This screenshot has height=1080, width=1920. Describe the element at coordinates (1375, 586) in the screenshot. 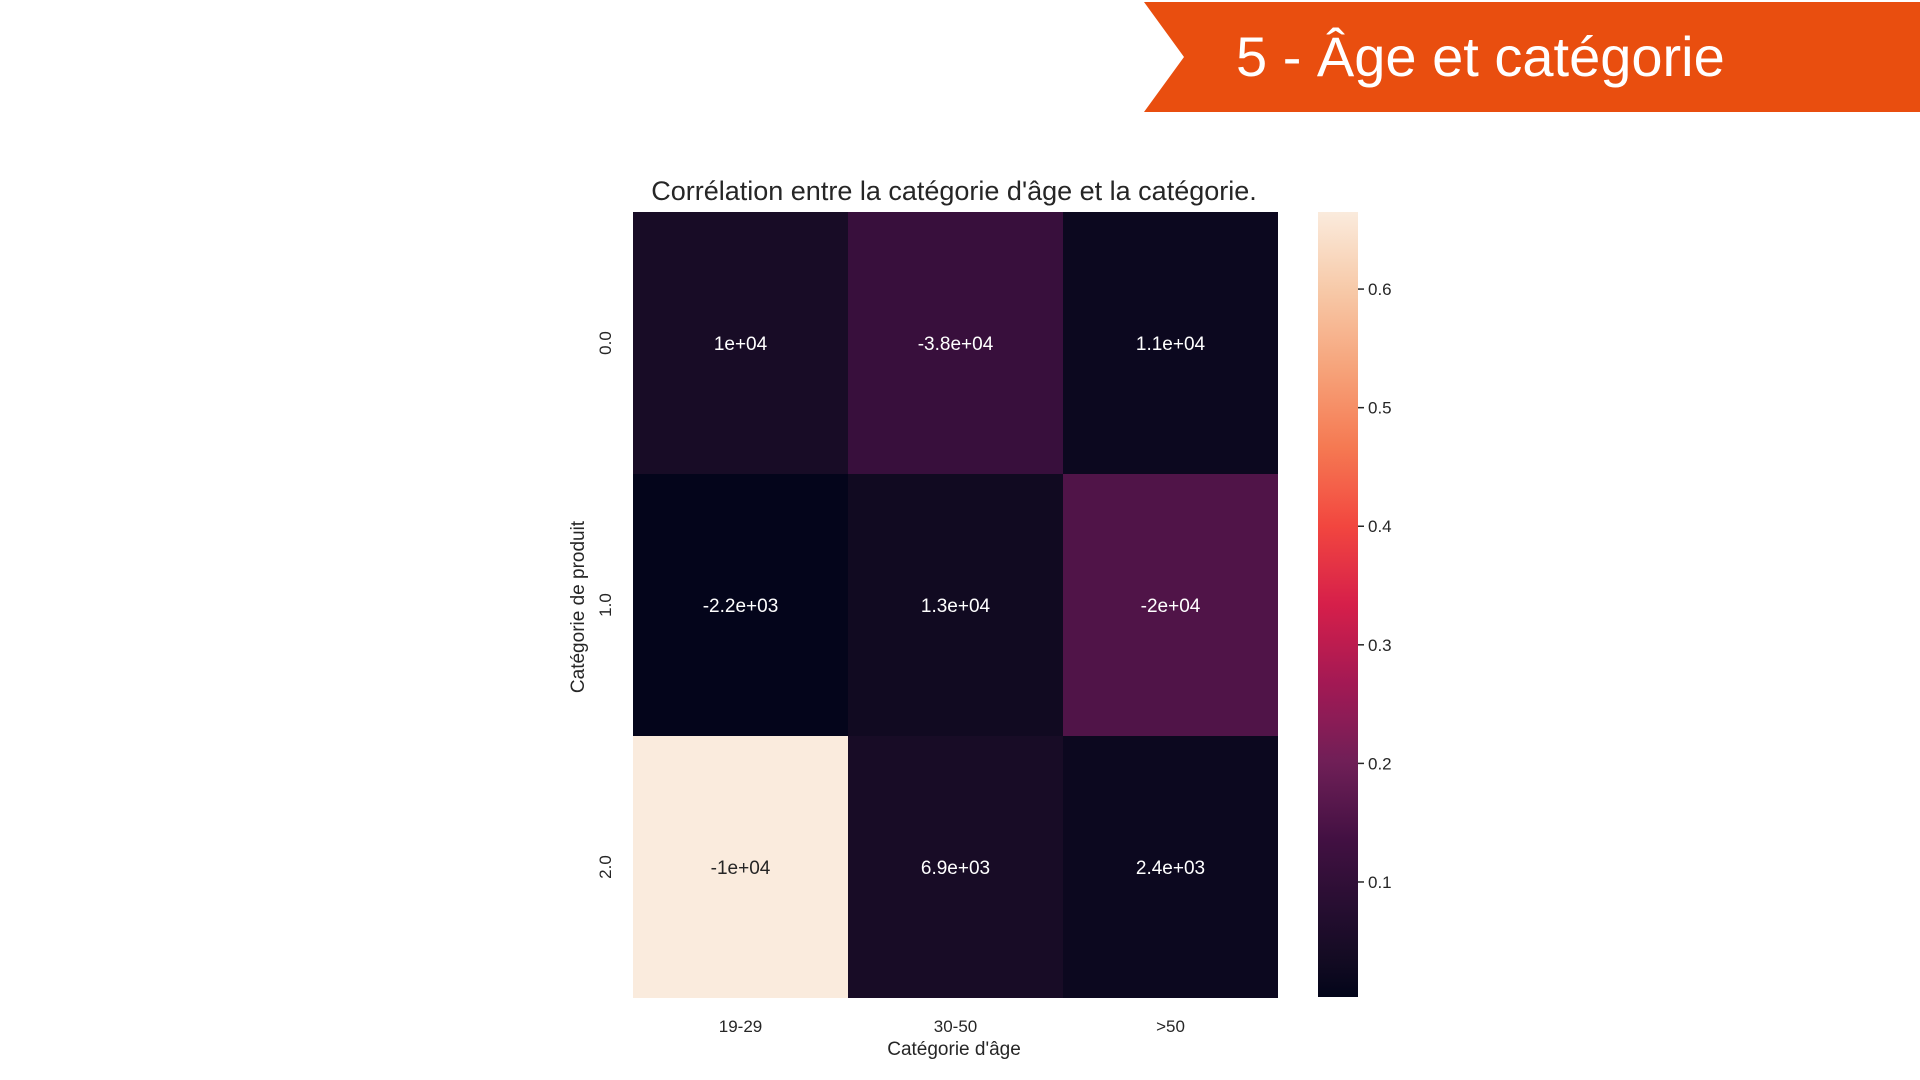

I see `colorbar-ticks: 0.1 0.2 0.3 0.4 0.5 0.6` at that location.